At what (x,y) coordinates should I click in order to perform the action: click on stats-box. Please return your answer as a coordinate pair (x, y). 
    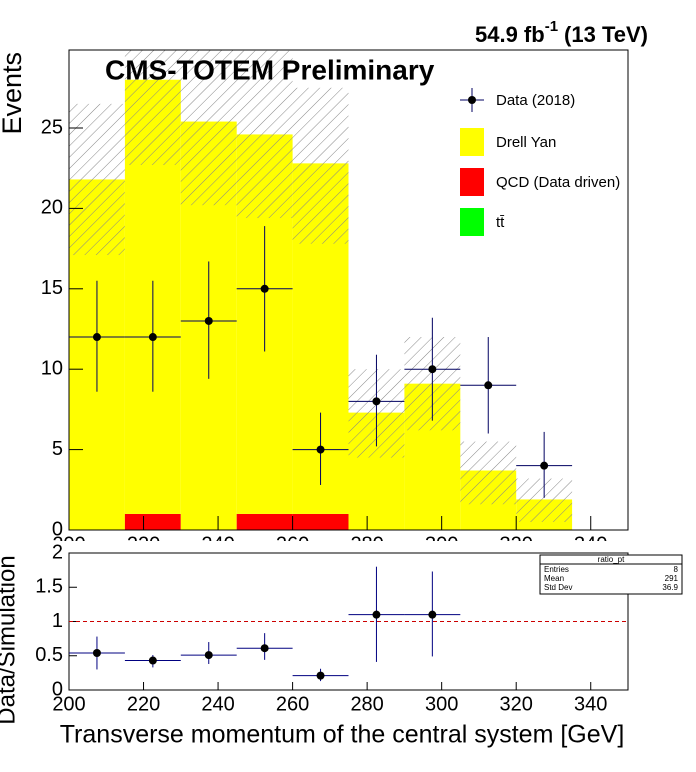
    Looking at the image, I should click on (611, 574).